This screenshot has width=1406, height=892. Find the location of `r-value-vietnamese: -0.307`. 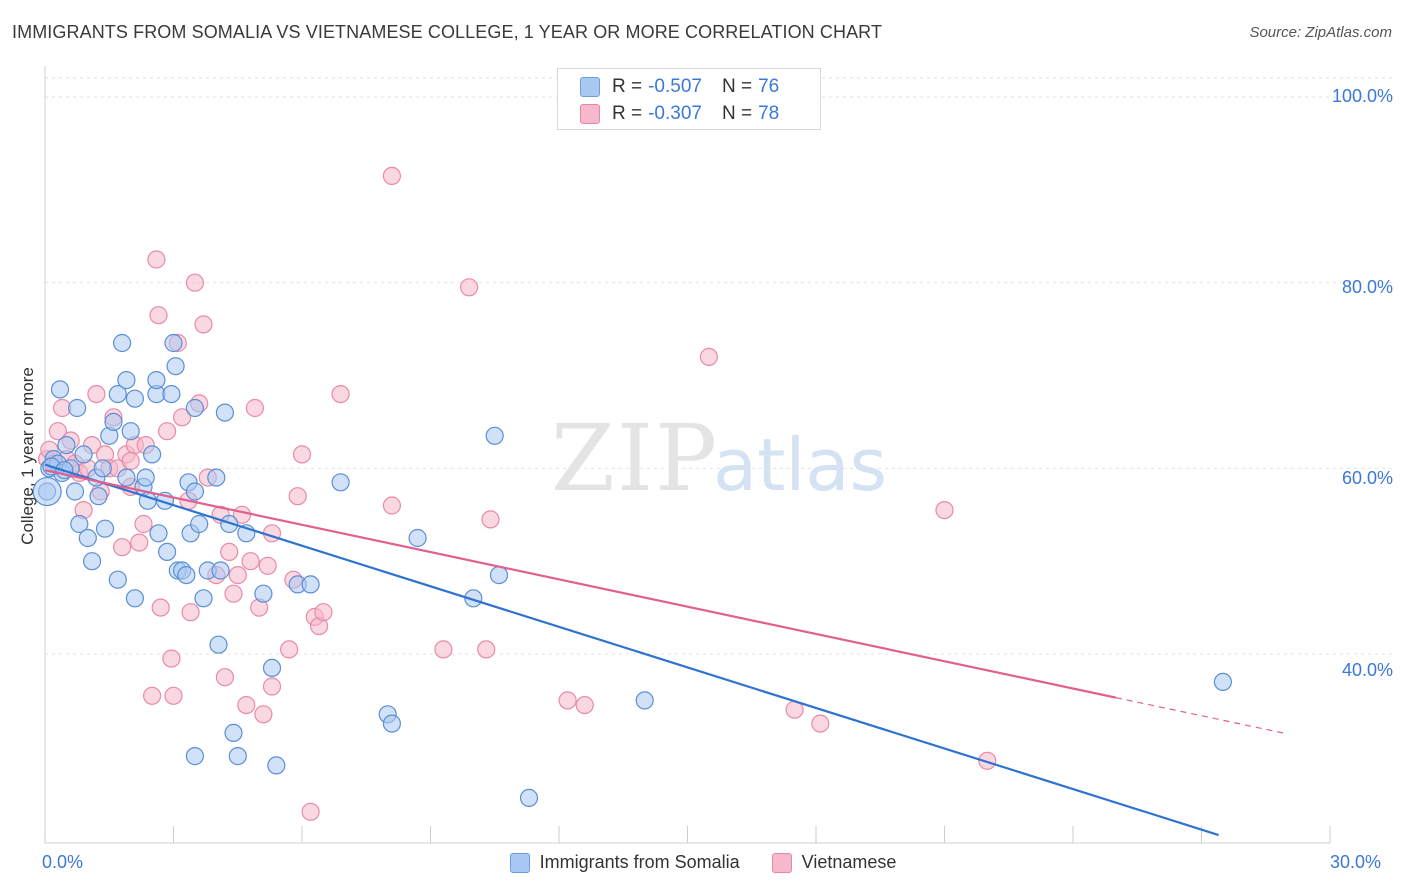

r-value-vietnamese: -0.307 is located at coordinates (675, 113).